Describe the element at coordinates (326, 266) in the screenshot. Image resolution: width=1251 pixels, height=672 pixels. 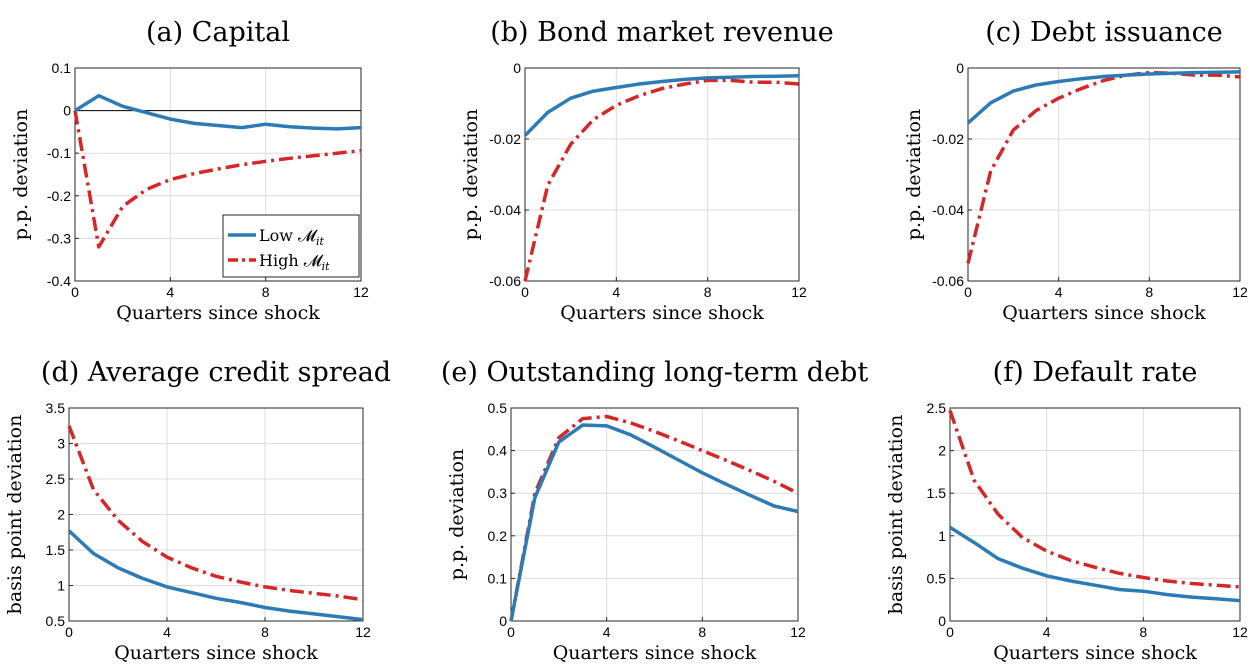
I see `legend-label-high-sub: it` at that location.